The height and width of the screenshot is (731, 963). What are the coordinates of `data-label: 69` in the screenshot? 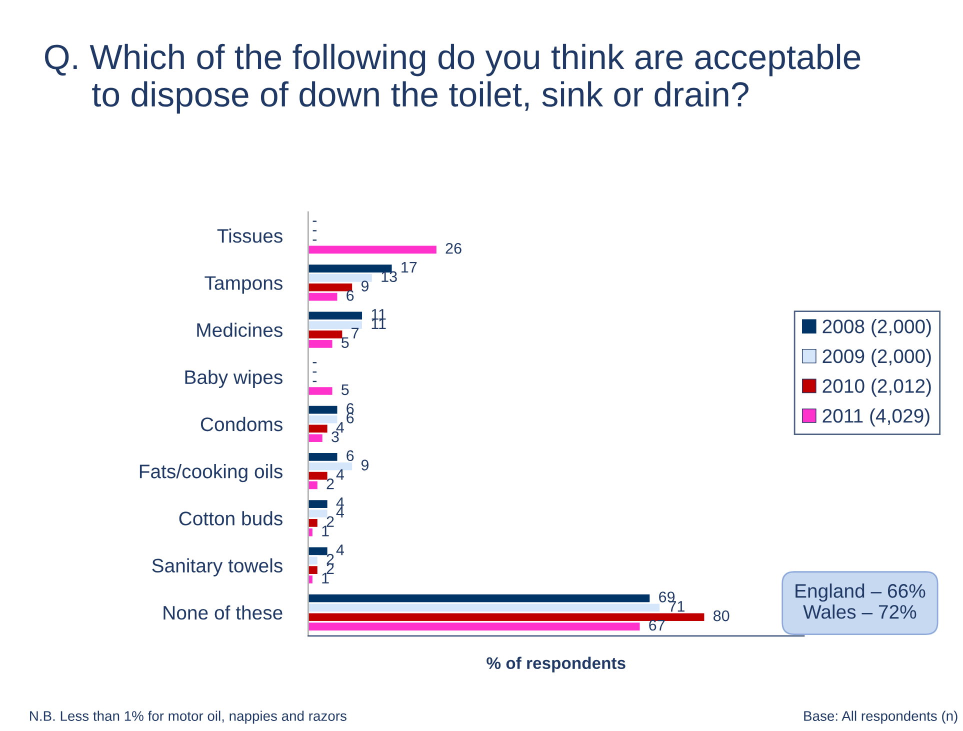 It's located at (667, 597).